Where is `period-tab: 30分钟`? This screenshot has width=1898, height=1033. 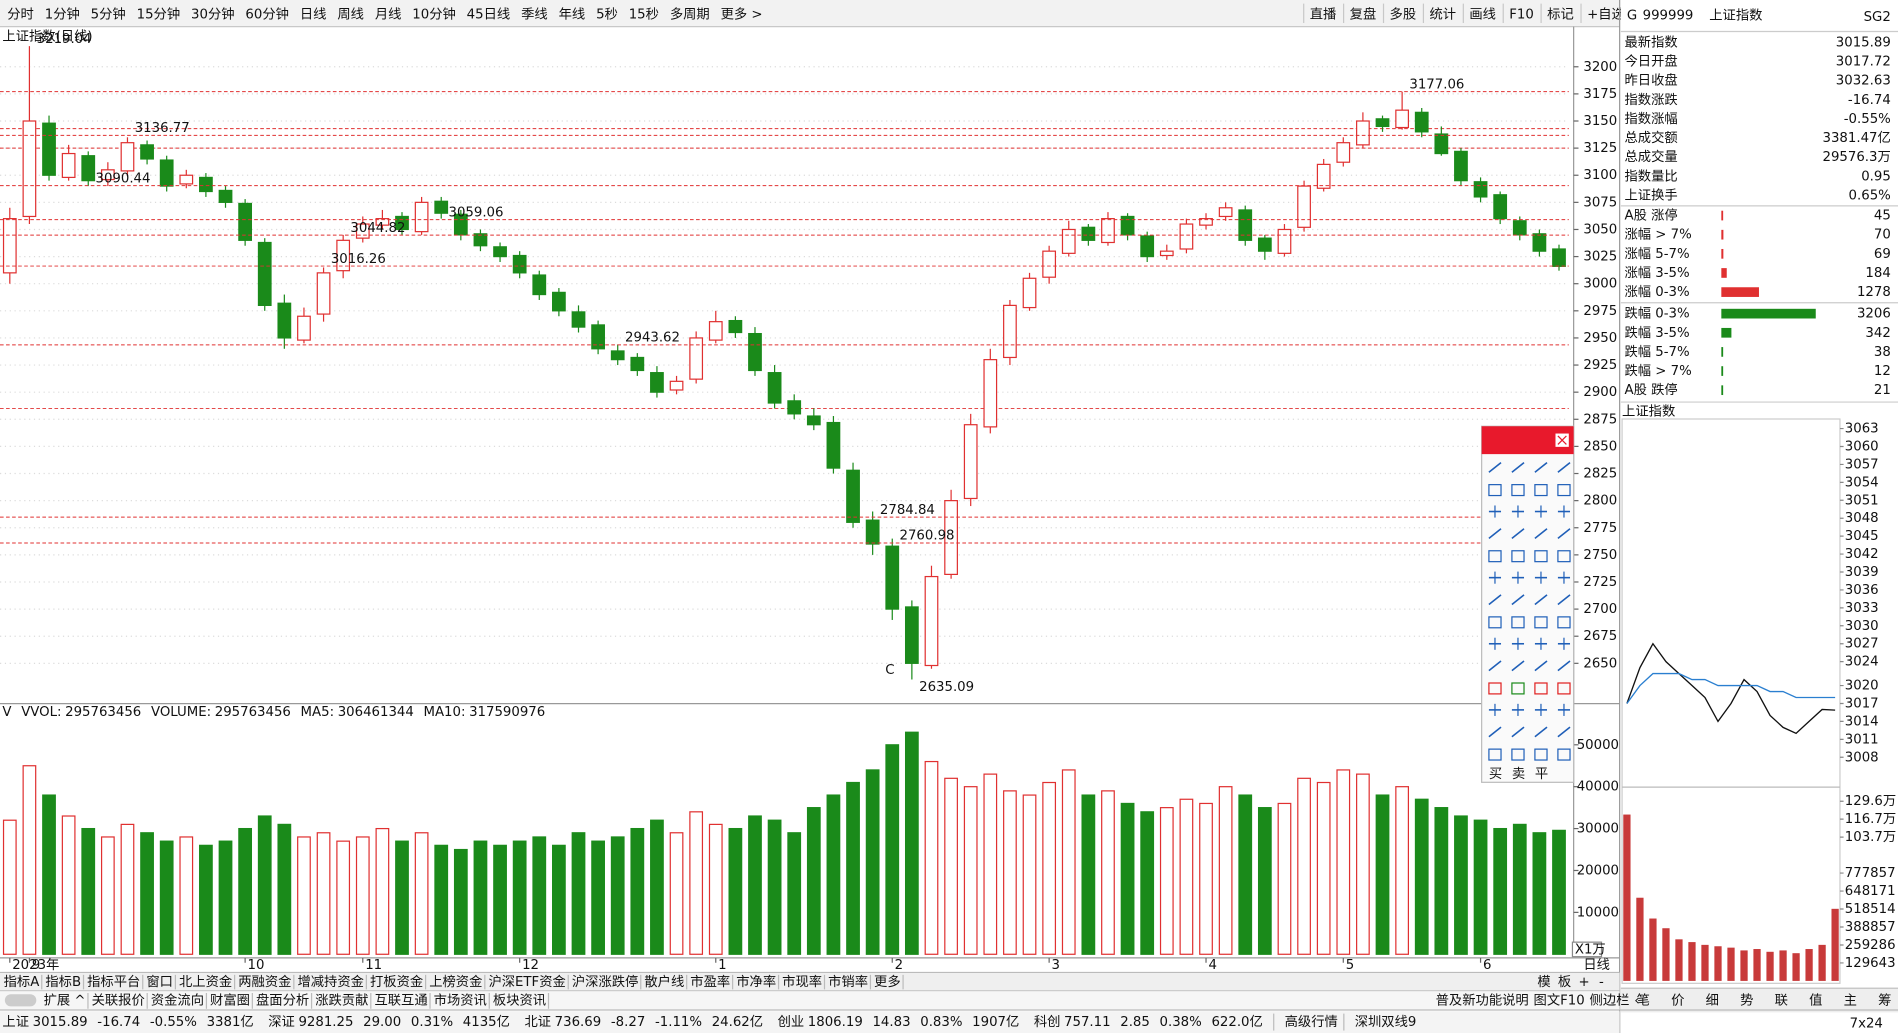 period-tab: 30分钟 is located at coordinates (213, 14).